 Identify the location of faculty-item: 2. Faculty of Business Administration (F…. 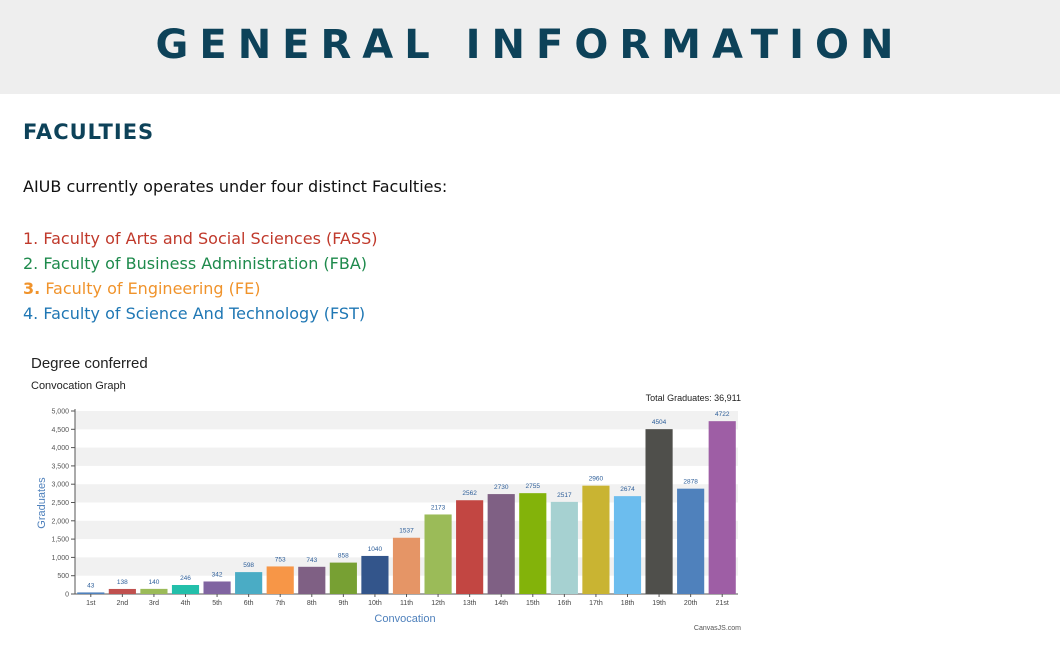
(200, 263).